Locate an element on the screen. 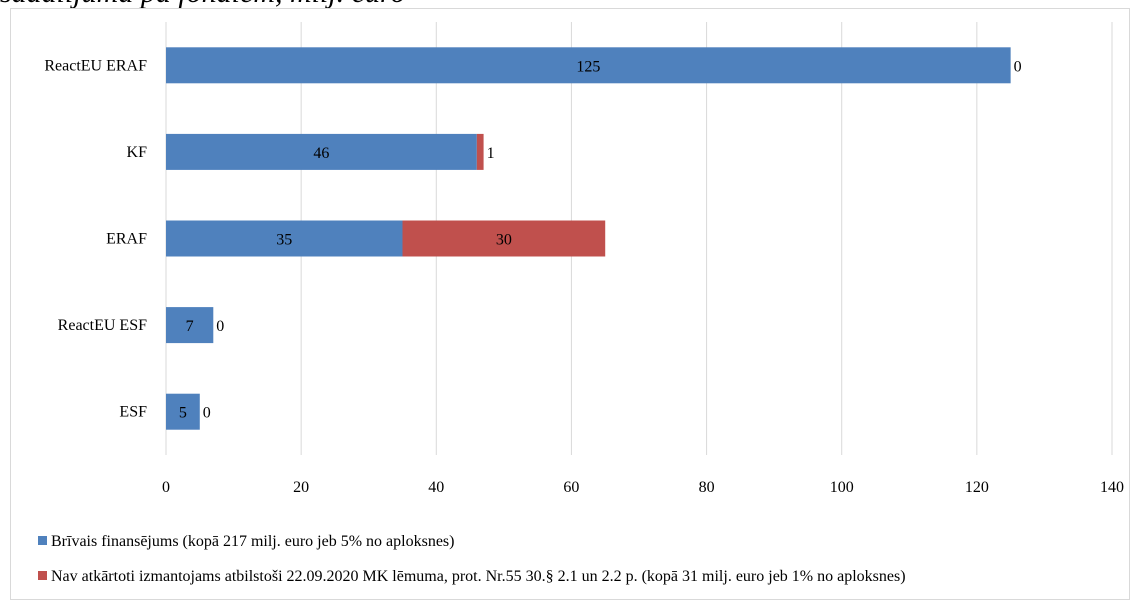 The image size is (1132, 602). data-label-s0-1: 46 is located at coordinates (321, 153).